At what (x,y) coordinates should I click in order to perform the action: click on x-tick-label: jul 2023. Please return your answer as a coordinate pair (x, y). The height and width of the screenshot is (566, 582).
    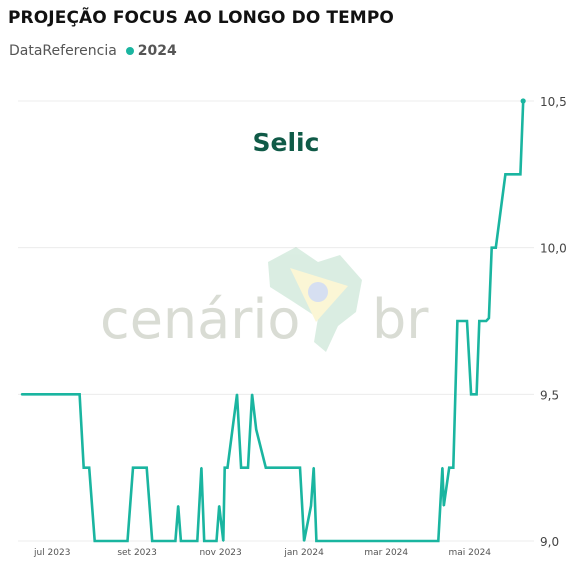
    Looking at the image, I should click on (51, 553).